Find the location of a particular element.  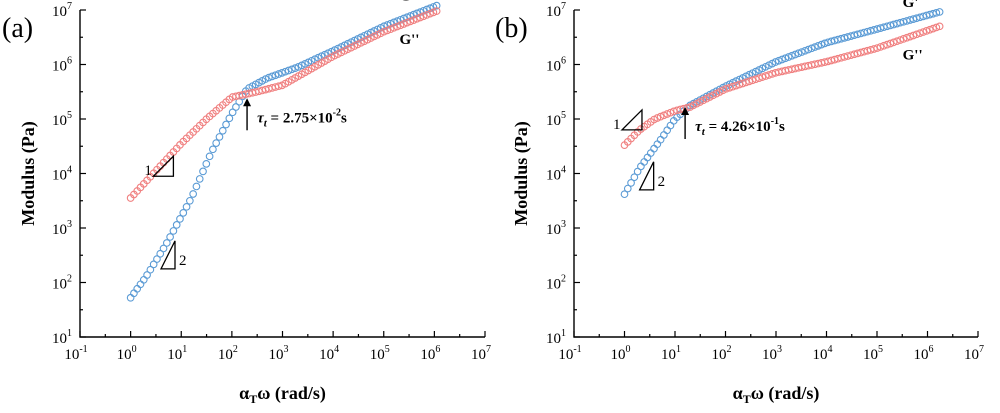

series-g-storage is located at coordinates (782, 103).